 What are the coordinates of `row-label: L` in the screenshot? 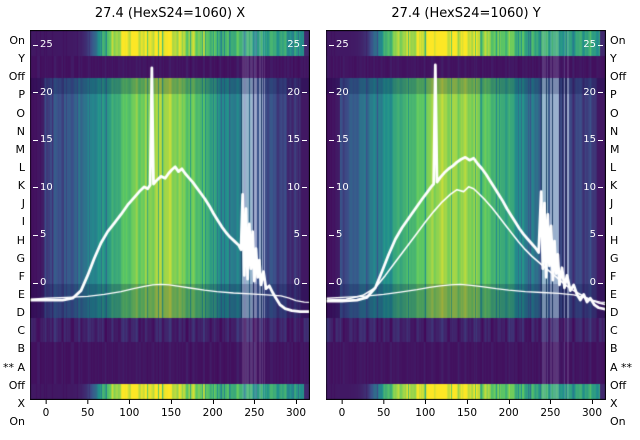 It's located at (613, 167).